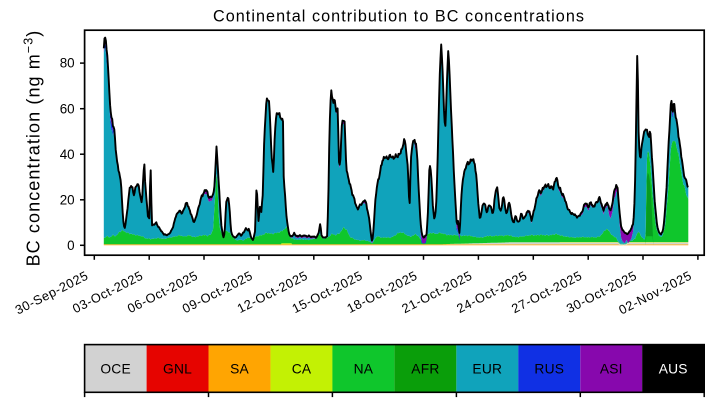 The height and width of the screenshot is (407, 714). What do you see at coordinates (549, 368) in the screenshot?
I see `svg-text: RUS` at bounding box center [549, 368].